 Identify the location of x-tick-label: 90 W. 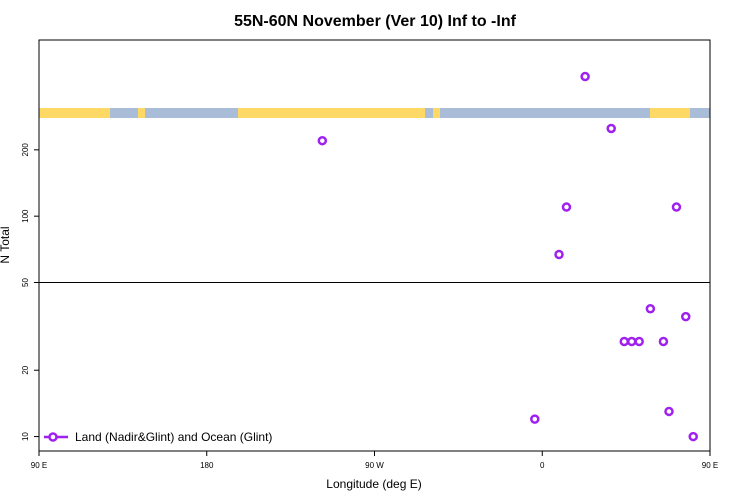
(374, 465).